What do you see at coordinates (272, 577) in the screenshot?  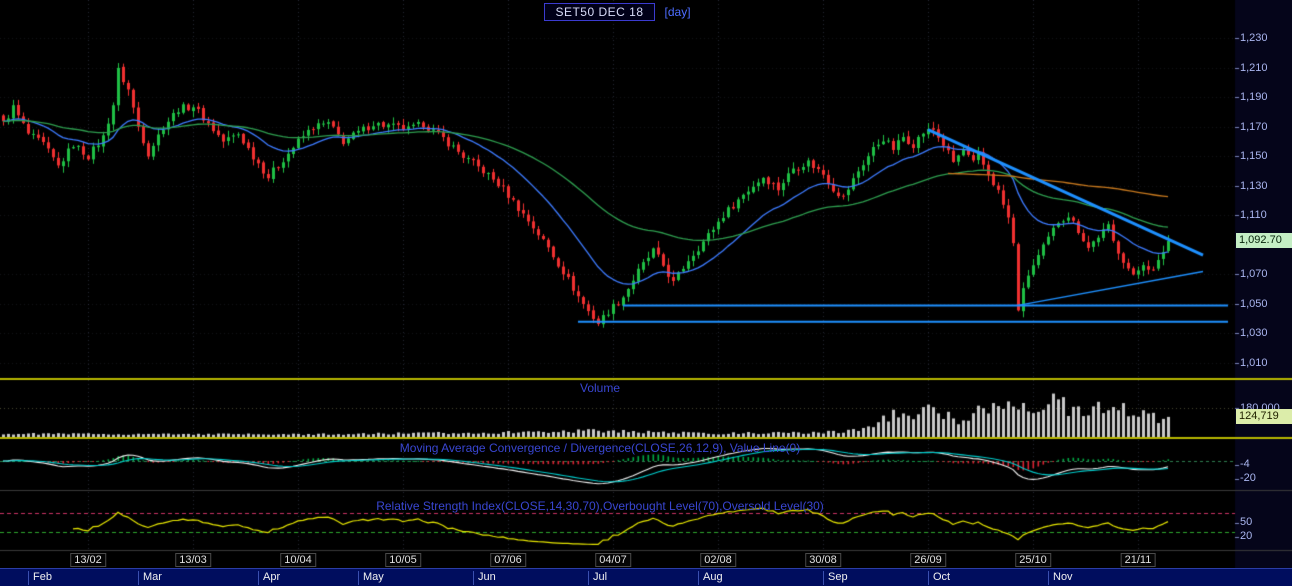 I see `month-label: Apr` at bounding box center [272, 577].